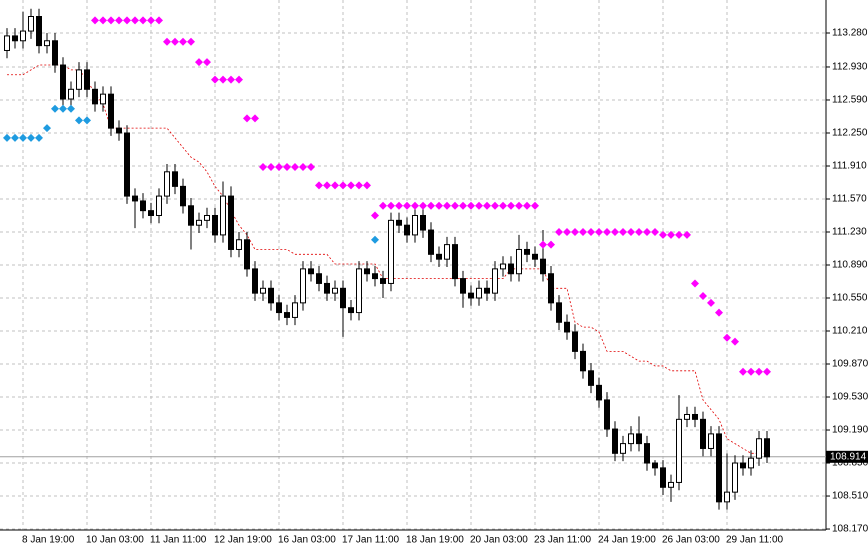 Image resolution: width=868 pixels, height=552 pixels. I want to click on y-tick-label: 110.890, so click(850, 265).